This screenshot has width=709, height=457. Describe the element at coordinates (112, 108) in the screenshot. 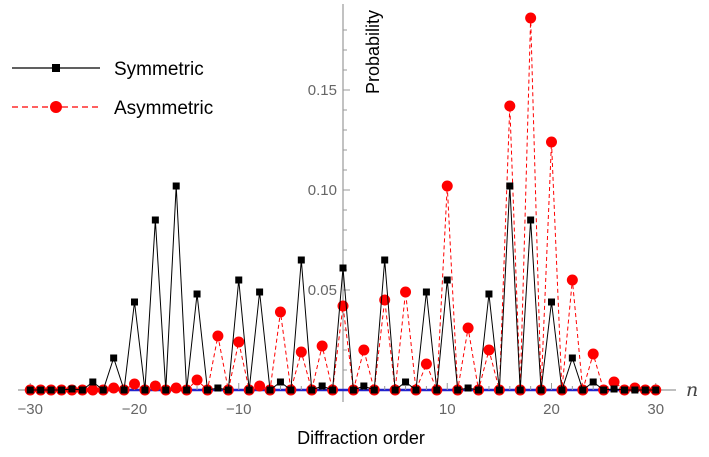

I see `legend-item-asymmetric: Asymmetric` at that location.